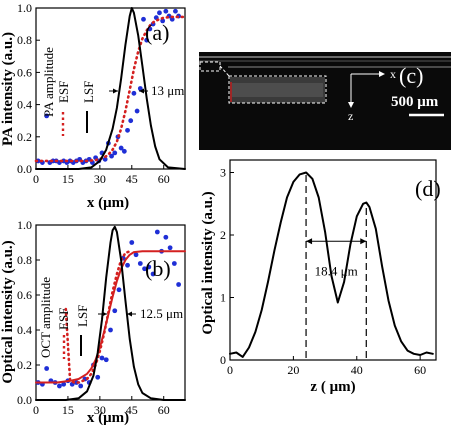 This screenshot has width=451, height=427. Describe the element at coordinates (210, 66) in the screenshot. I see `oct-roi-box-small` at that location.